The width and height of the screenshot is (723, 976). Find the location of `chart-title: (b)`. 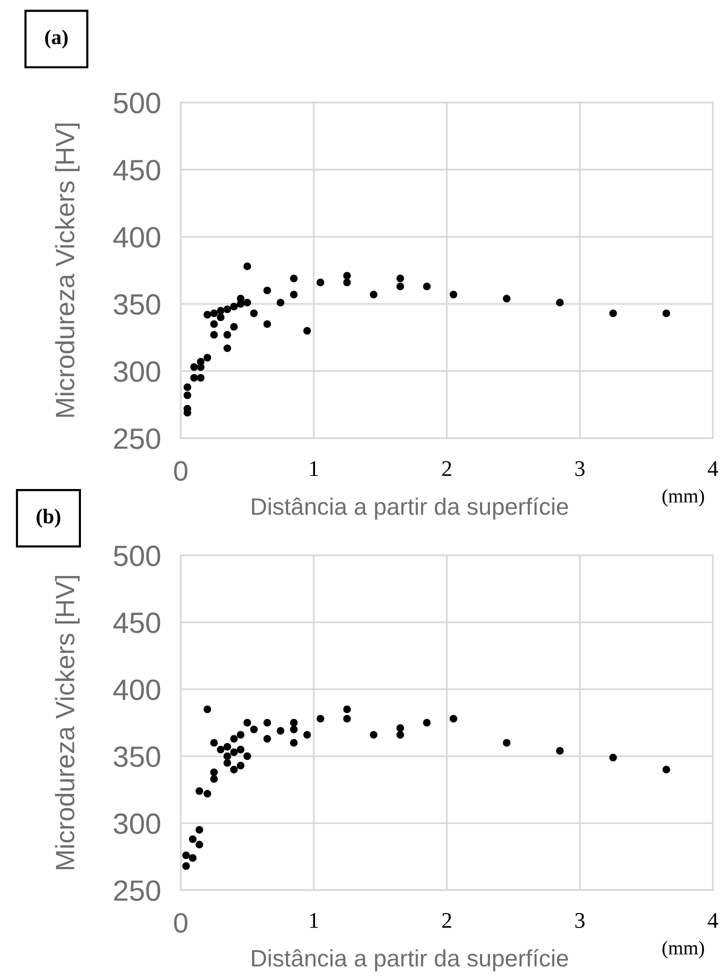

chart-title: (b) is located at coordinates (48, 518).